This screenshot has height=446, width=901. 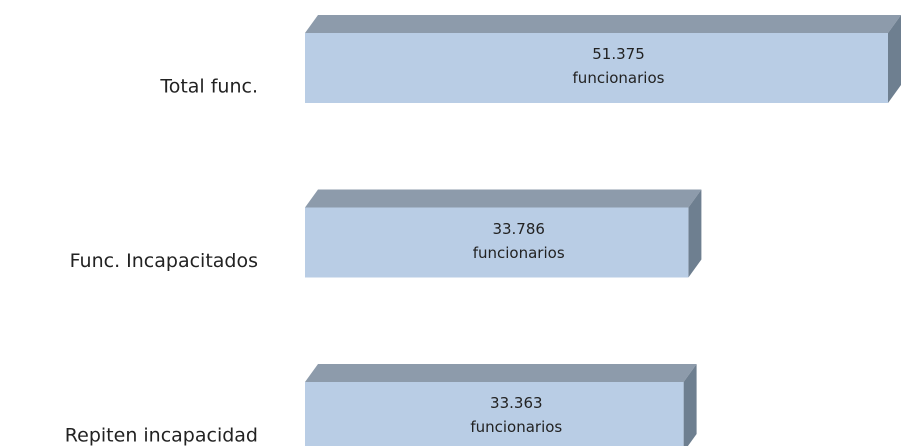 I want to click on category-label: Repiten incapacidad, so click(x=161, y=435).